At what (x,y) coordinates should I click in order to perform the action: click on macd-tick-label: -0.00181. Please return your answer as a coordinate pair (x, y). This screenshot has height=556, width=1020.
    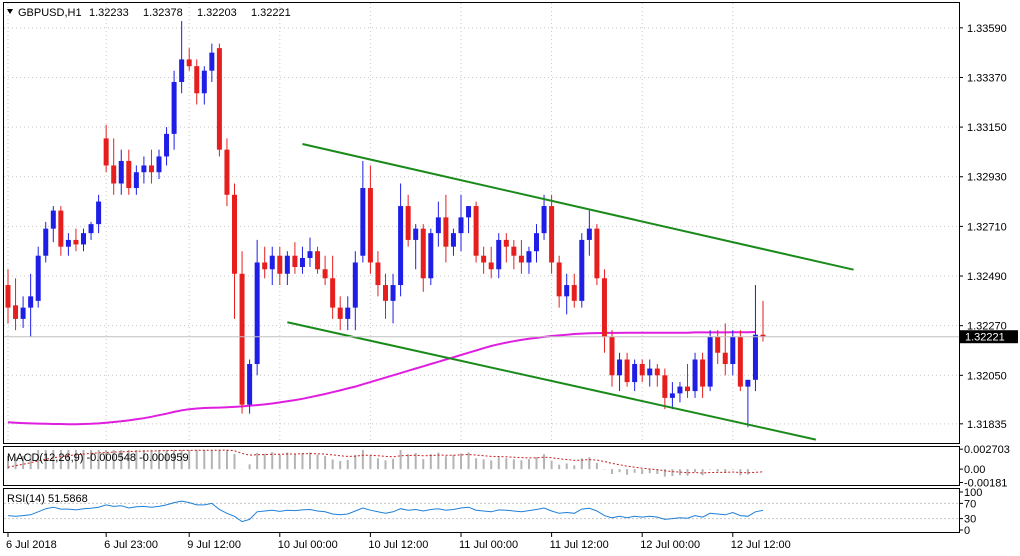
    Looking at the image, I should click on (985, 483).